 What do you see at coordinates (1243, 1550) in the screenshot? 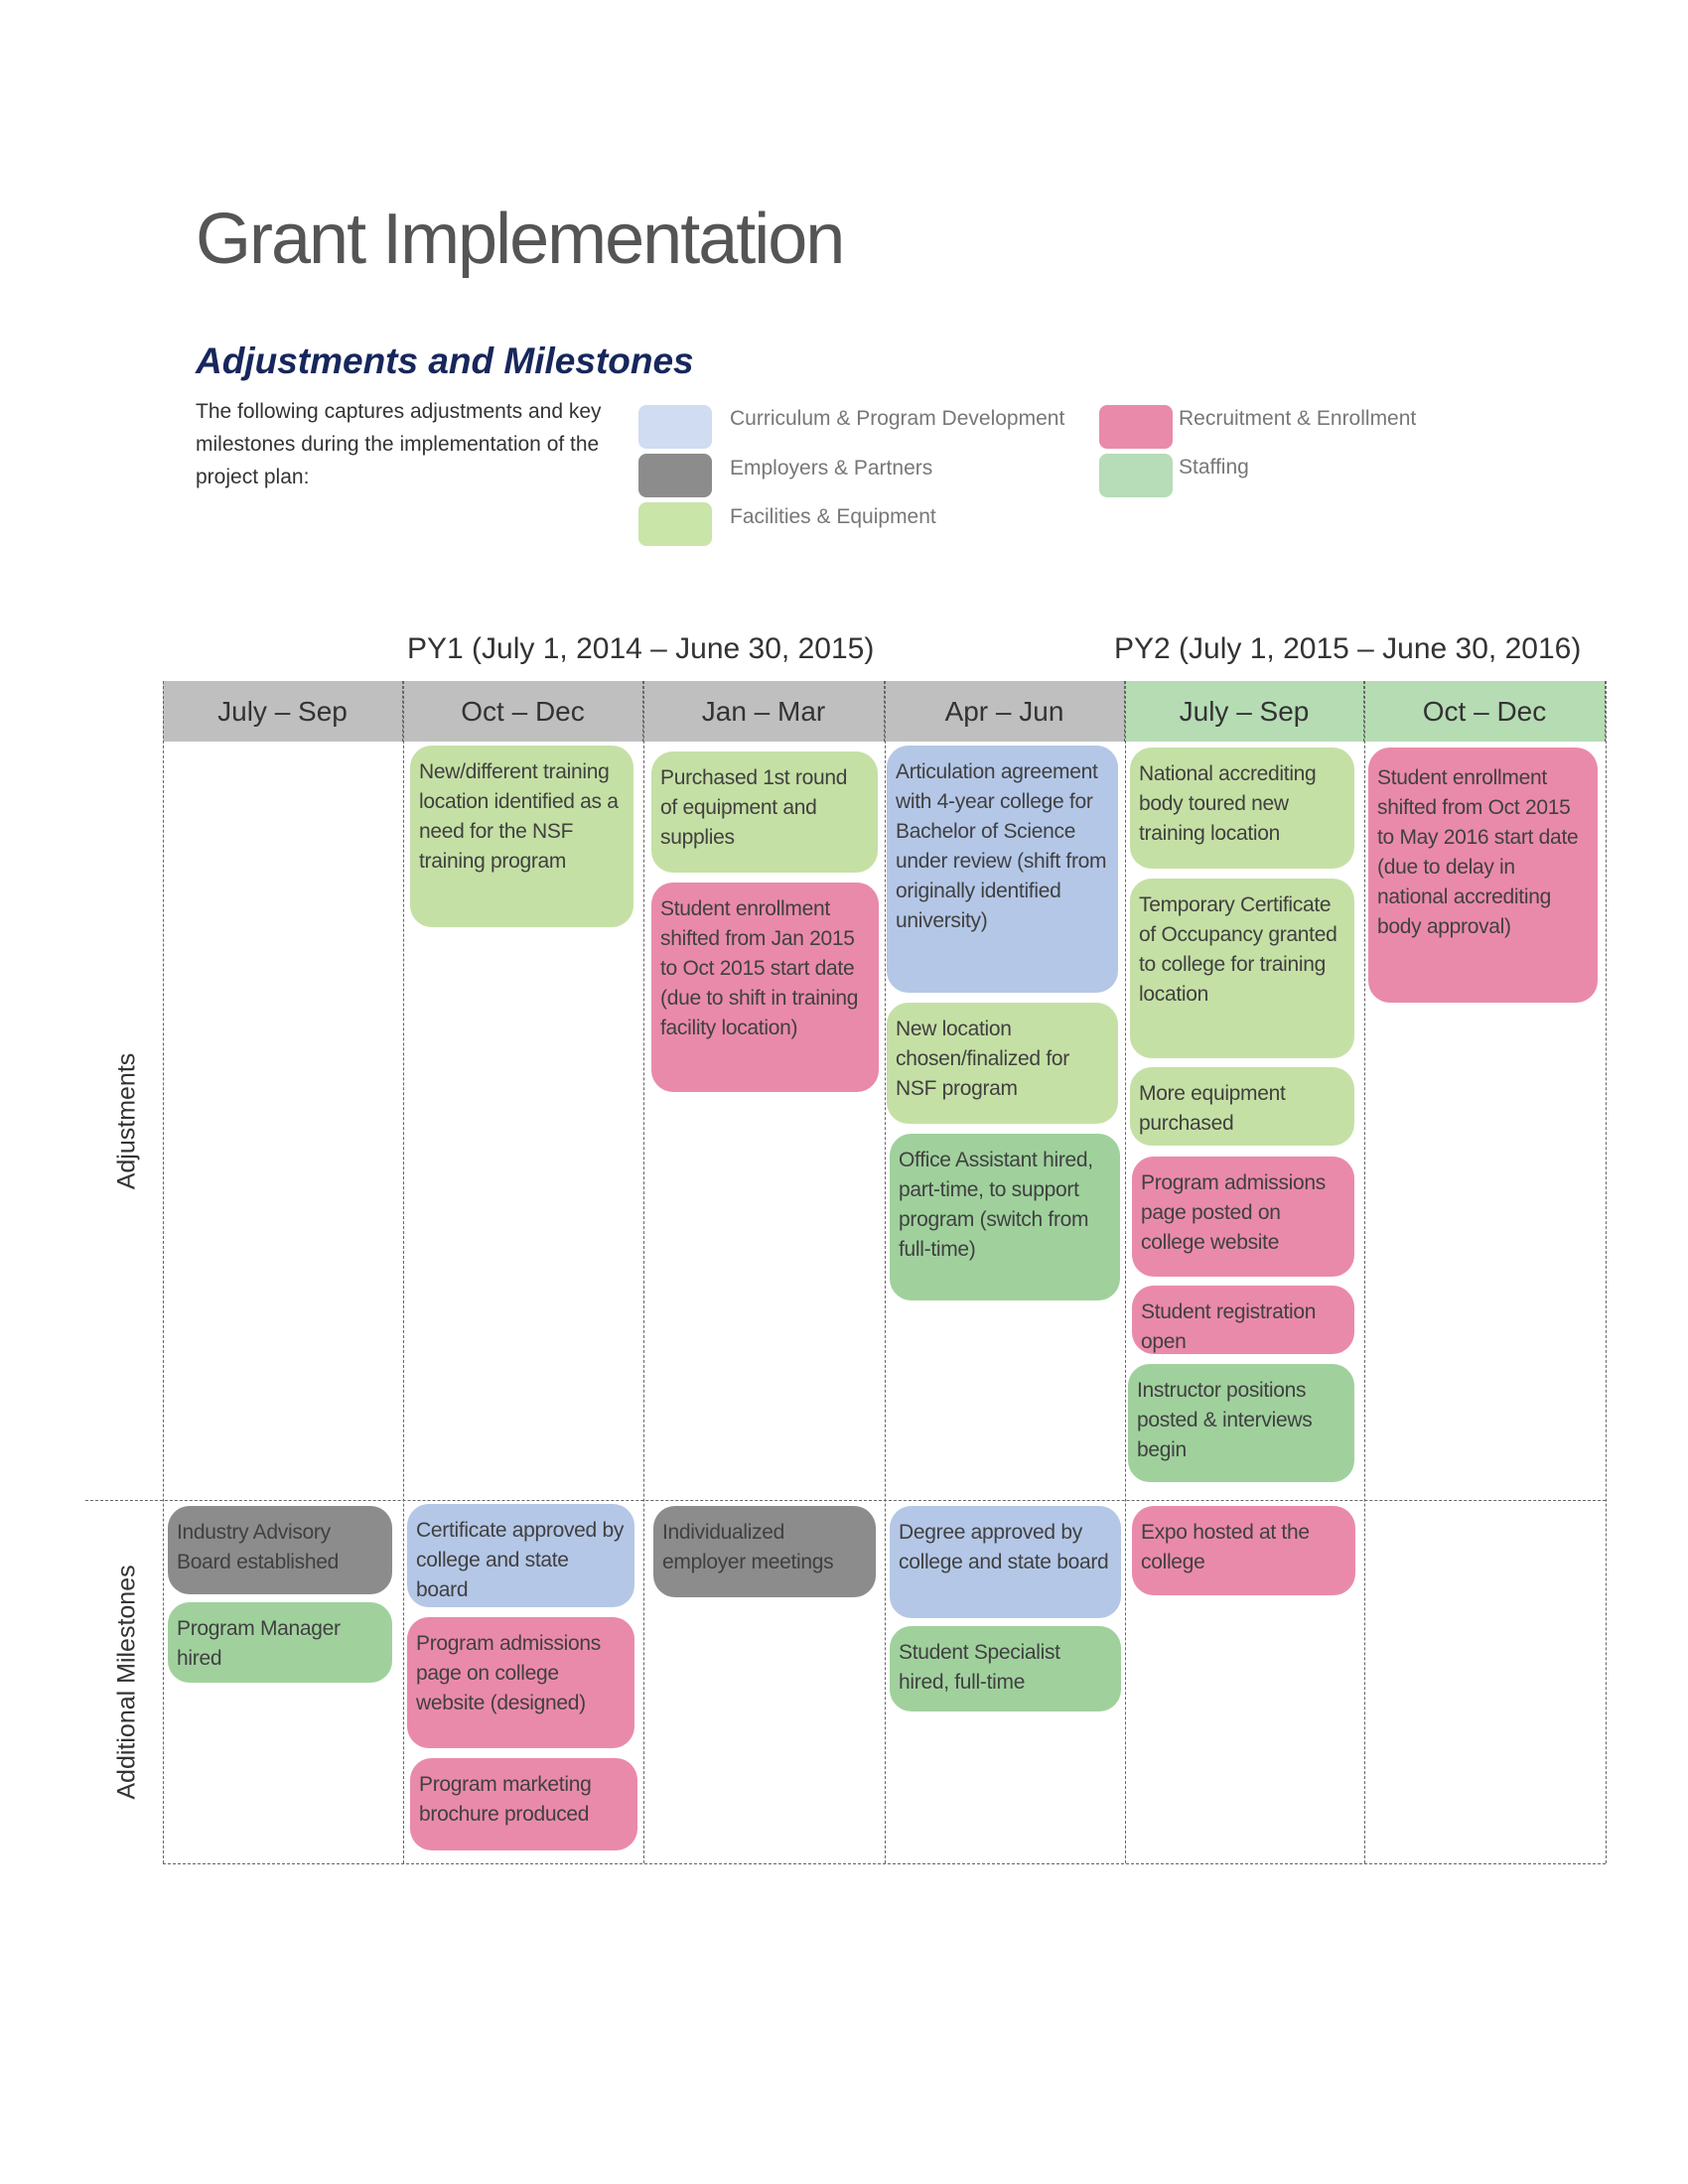
I see `milestones-card-recruitment: Expo hosted at the college` at bounding box center [1243, 1550].